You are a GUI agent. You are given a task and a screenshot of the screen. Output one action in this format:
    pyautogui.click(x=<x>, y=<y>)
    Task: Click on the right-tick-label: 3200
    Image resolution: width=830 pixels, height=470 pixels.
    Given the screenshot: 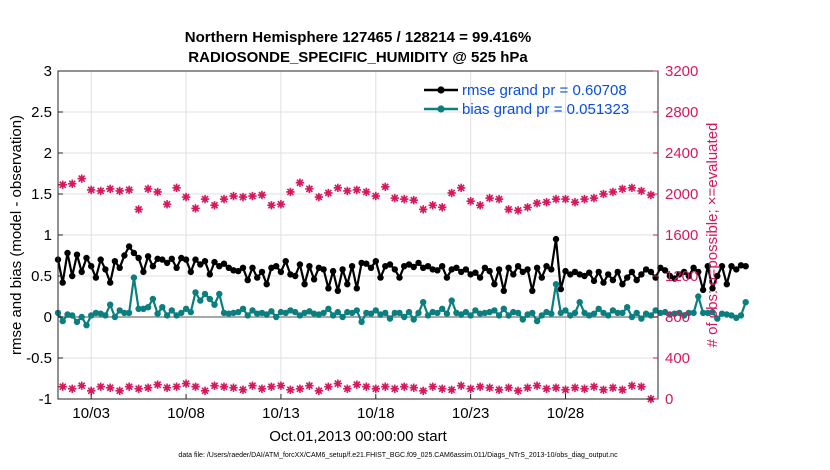 What is the action you would take?
    pyautogui.click(x=681, y=71)
    